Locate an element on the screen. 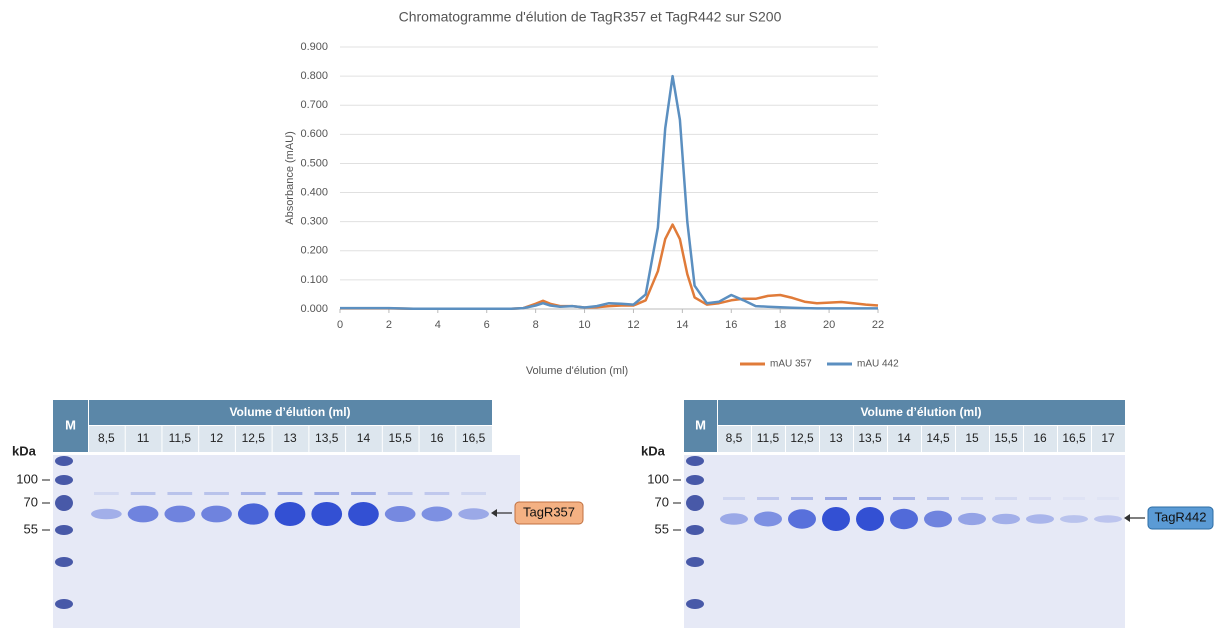  size-label: 55 is located at coordinates (31, 528).